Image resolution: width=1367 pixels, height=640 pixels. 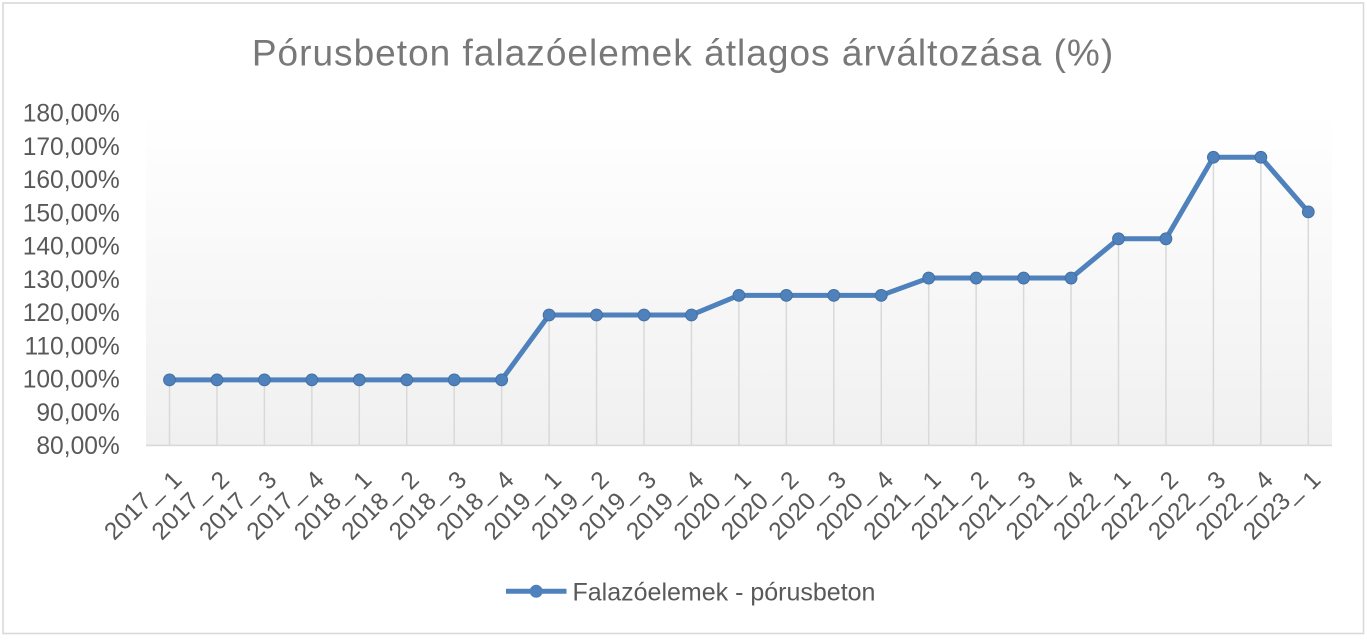 What do you see at coordinates (71, 147) in the screenshot?
I see `svg-text: 170,00%` at bounding box center [71, 147].